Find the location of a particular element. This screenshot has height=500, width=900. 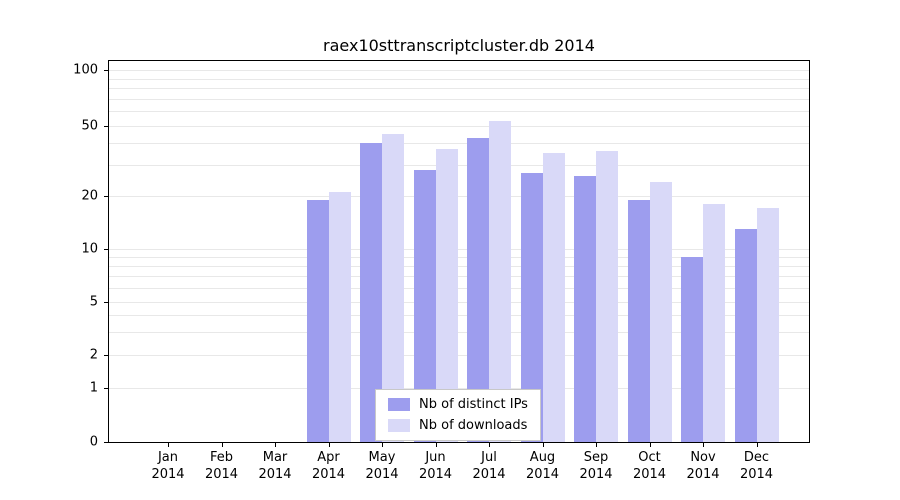

legend-item-distinct-ips: Nb of distinct IPs is located at coordinates (458, 404).